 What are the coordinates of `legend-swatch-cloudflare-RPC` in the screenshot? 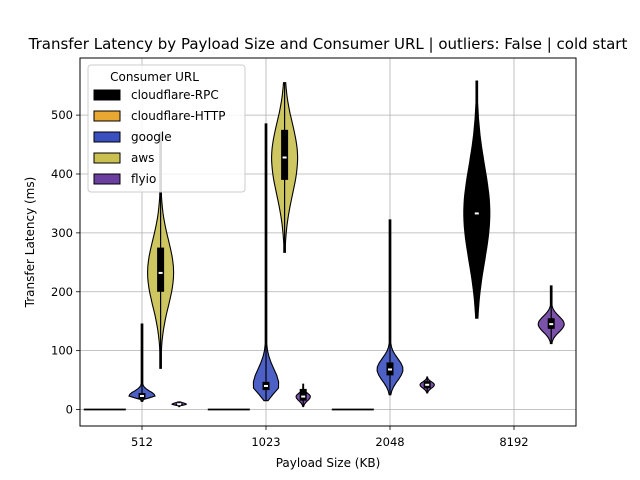 It's located at (107, 95).